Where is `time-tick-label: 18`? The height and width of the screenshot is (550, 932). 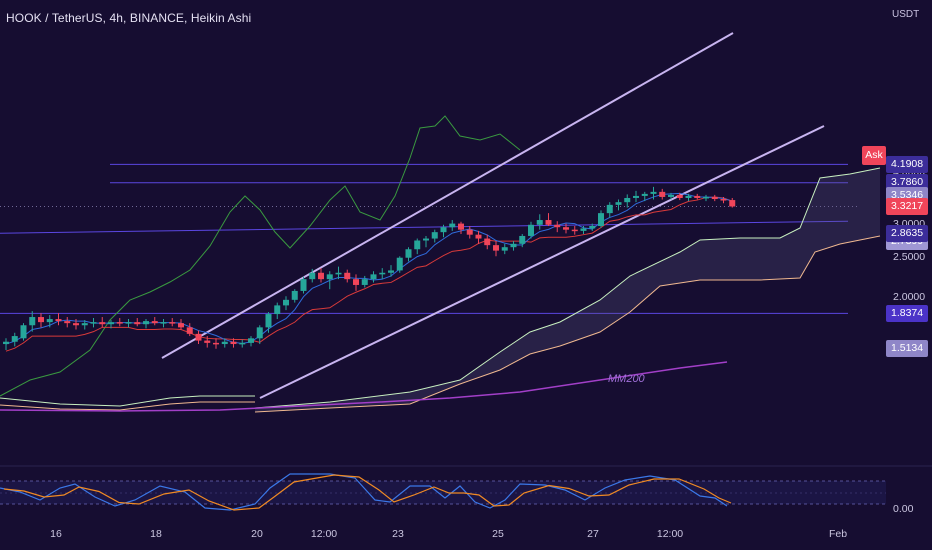
time-tick-label: 18 is located at coordinates (156, 534).